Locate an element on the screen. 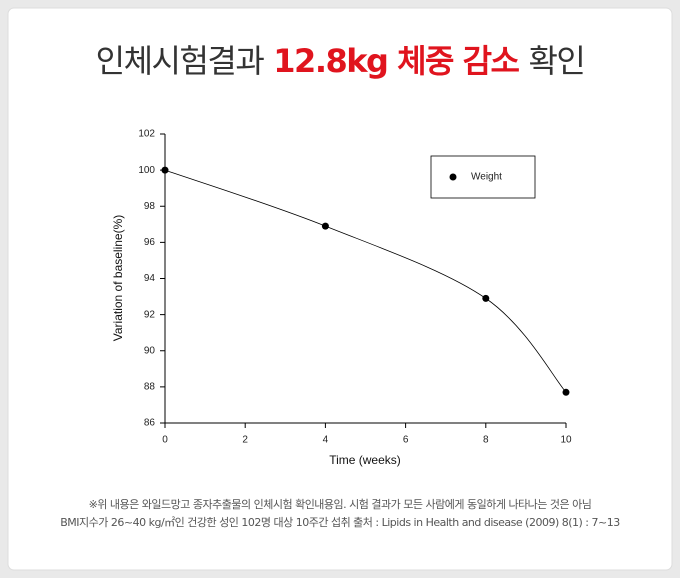  legend-marker is located at coordinates (453, 177).